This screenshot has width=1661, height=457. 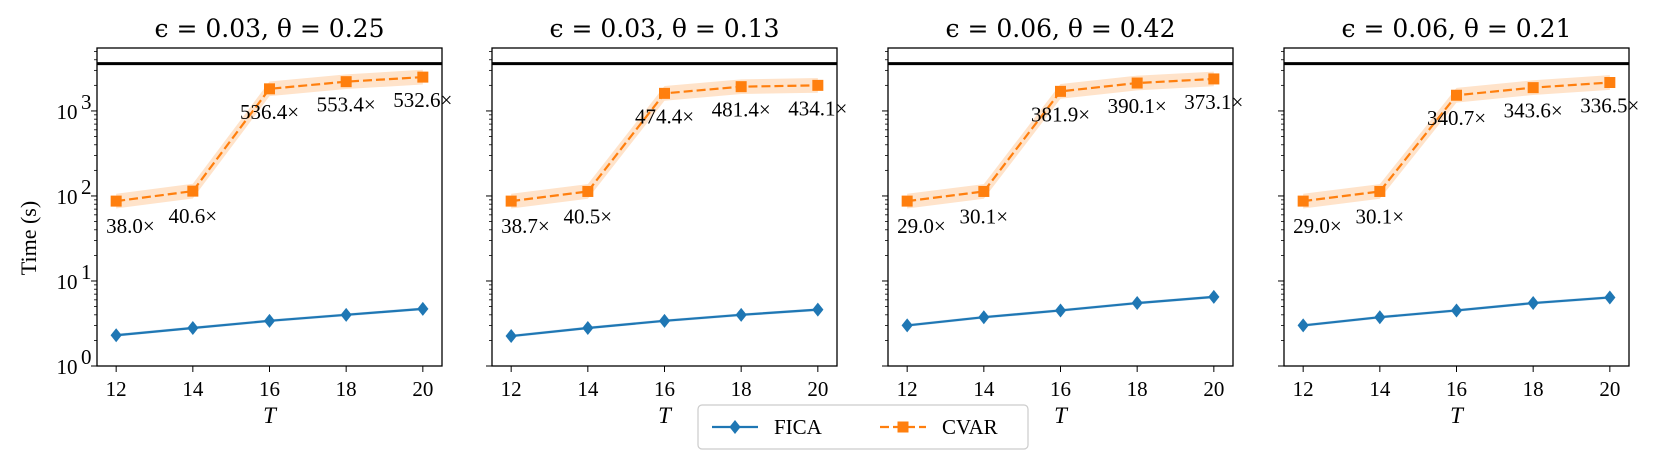 I want to click on panel-title: ϵ = 0.06, θ = 0.42, so click(x=1061, y=28).